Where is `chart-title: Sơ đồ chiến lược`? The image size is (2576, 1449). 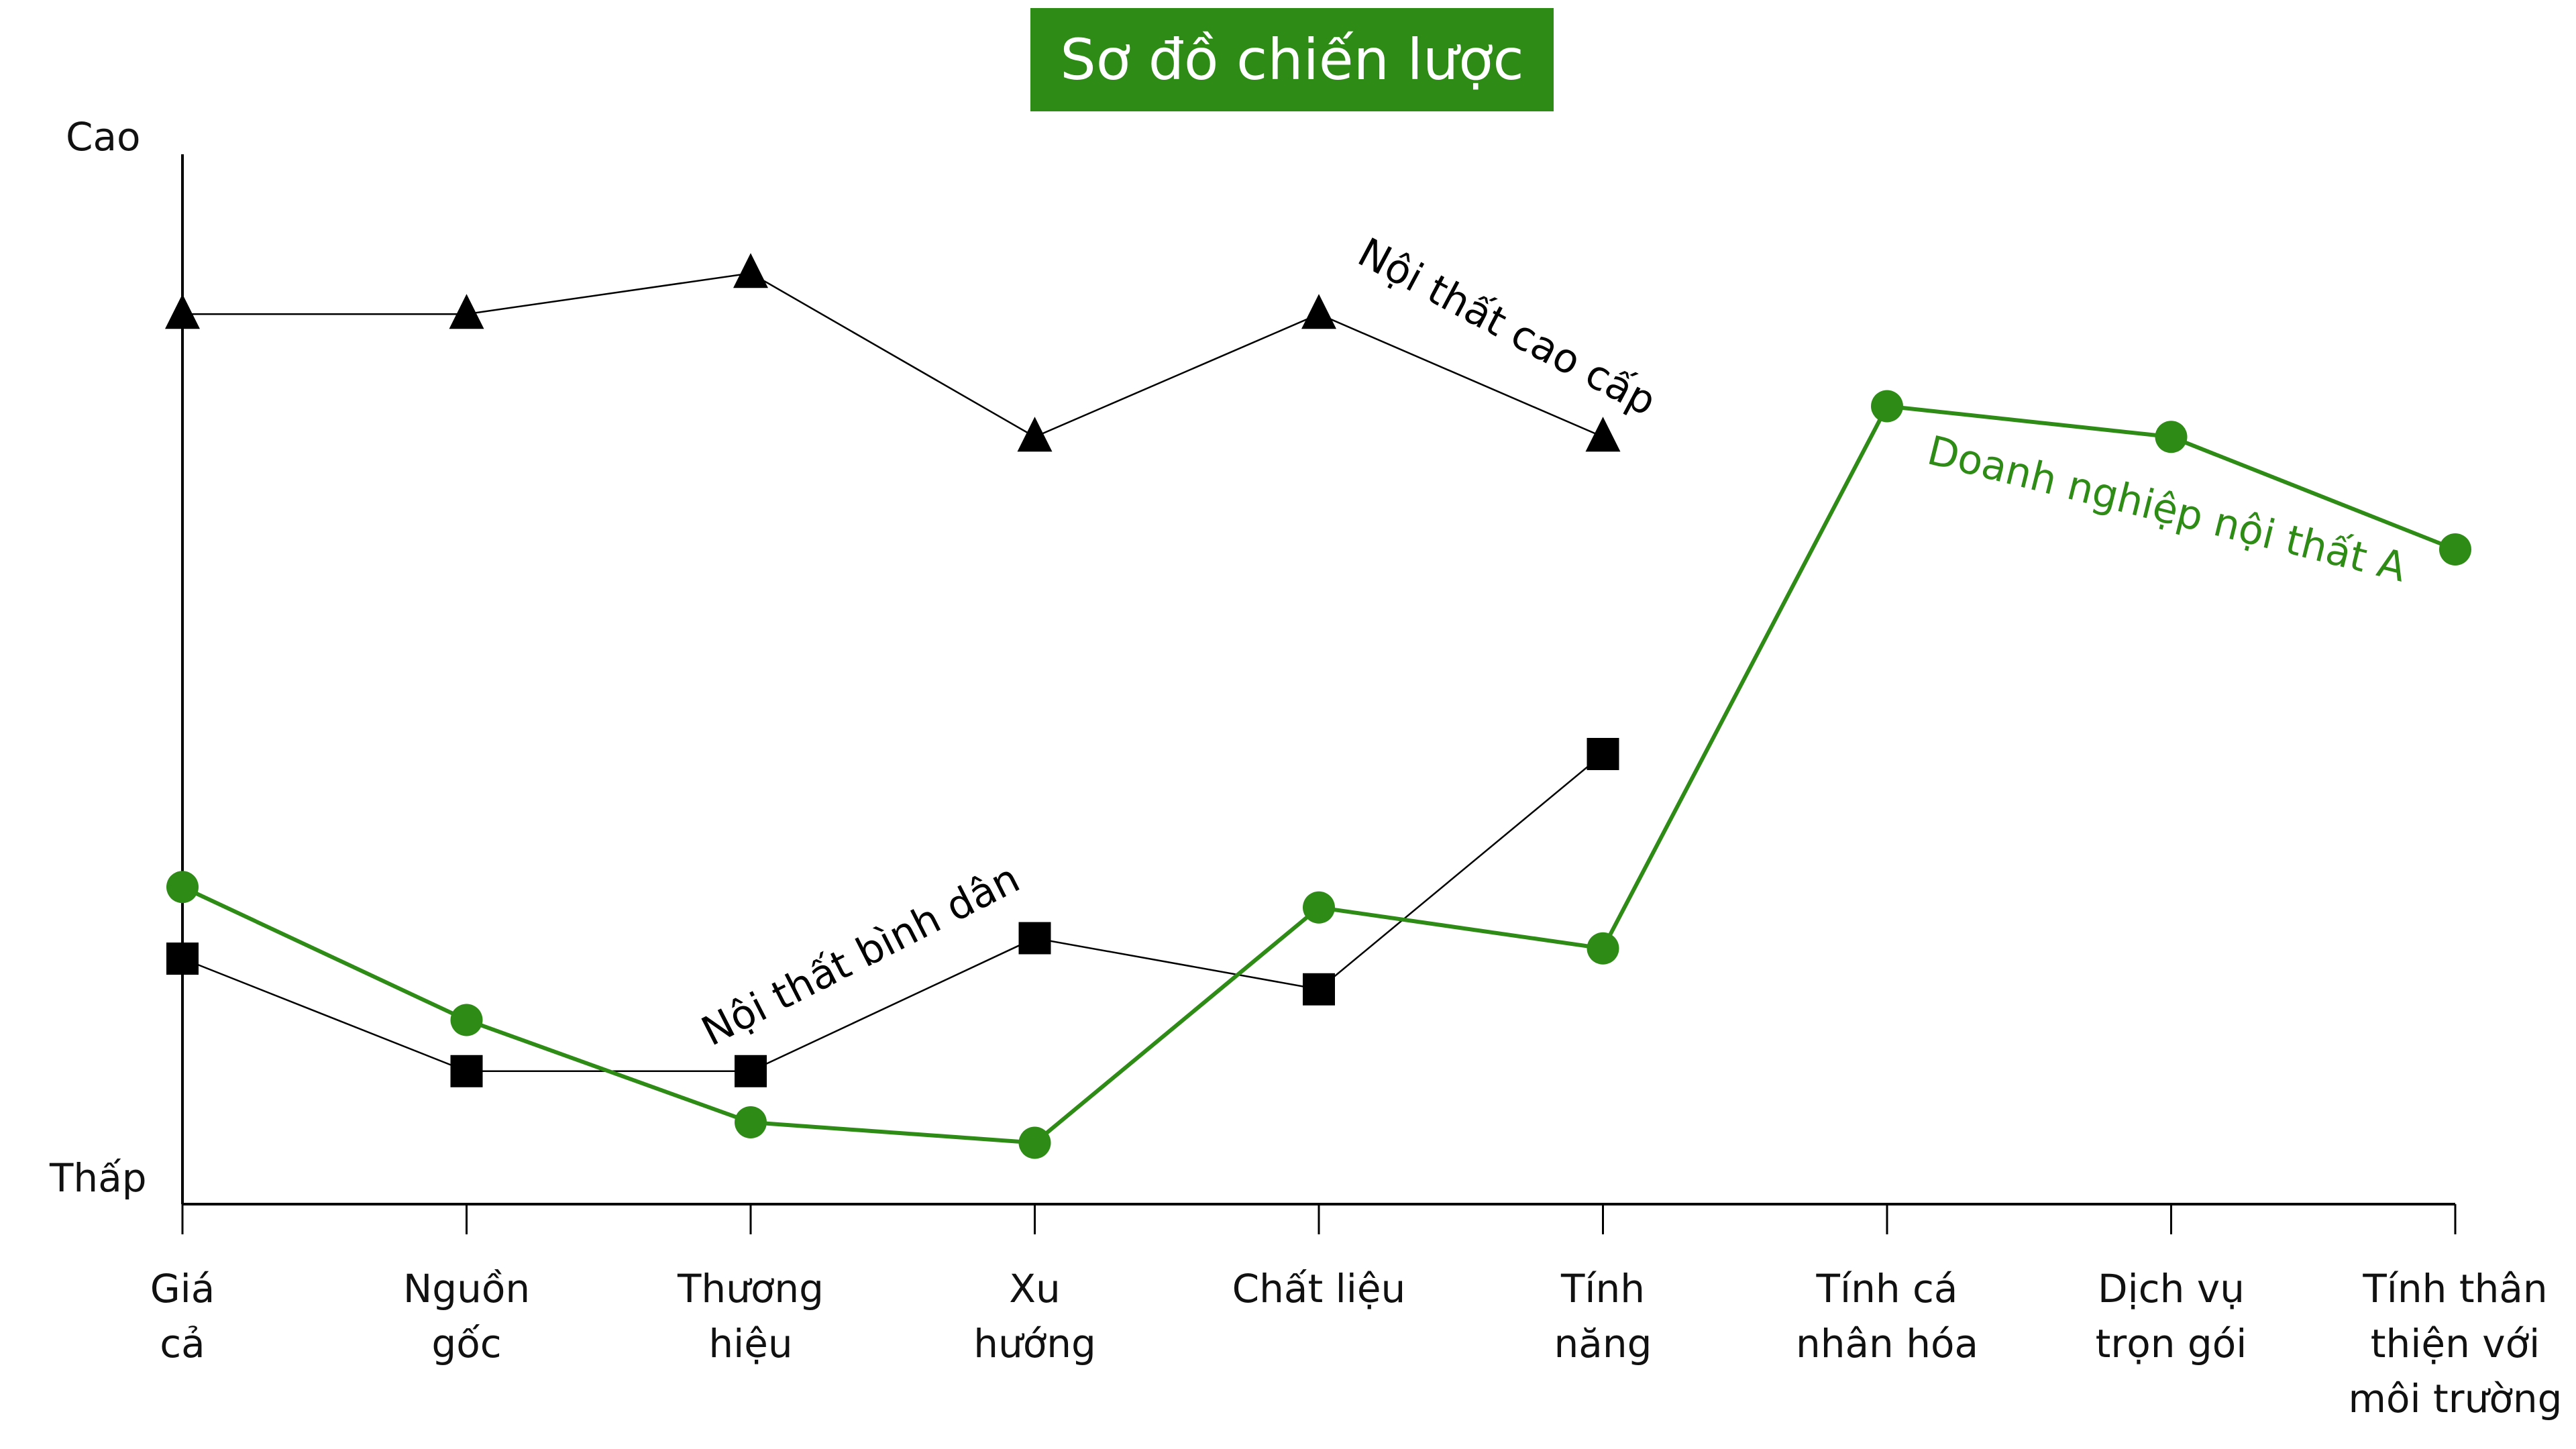
chart-title: Sơ đồ chiến lược is located at coordinates (1292, 60).